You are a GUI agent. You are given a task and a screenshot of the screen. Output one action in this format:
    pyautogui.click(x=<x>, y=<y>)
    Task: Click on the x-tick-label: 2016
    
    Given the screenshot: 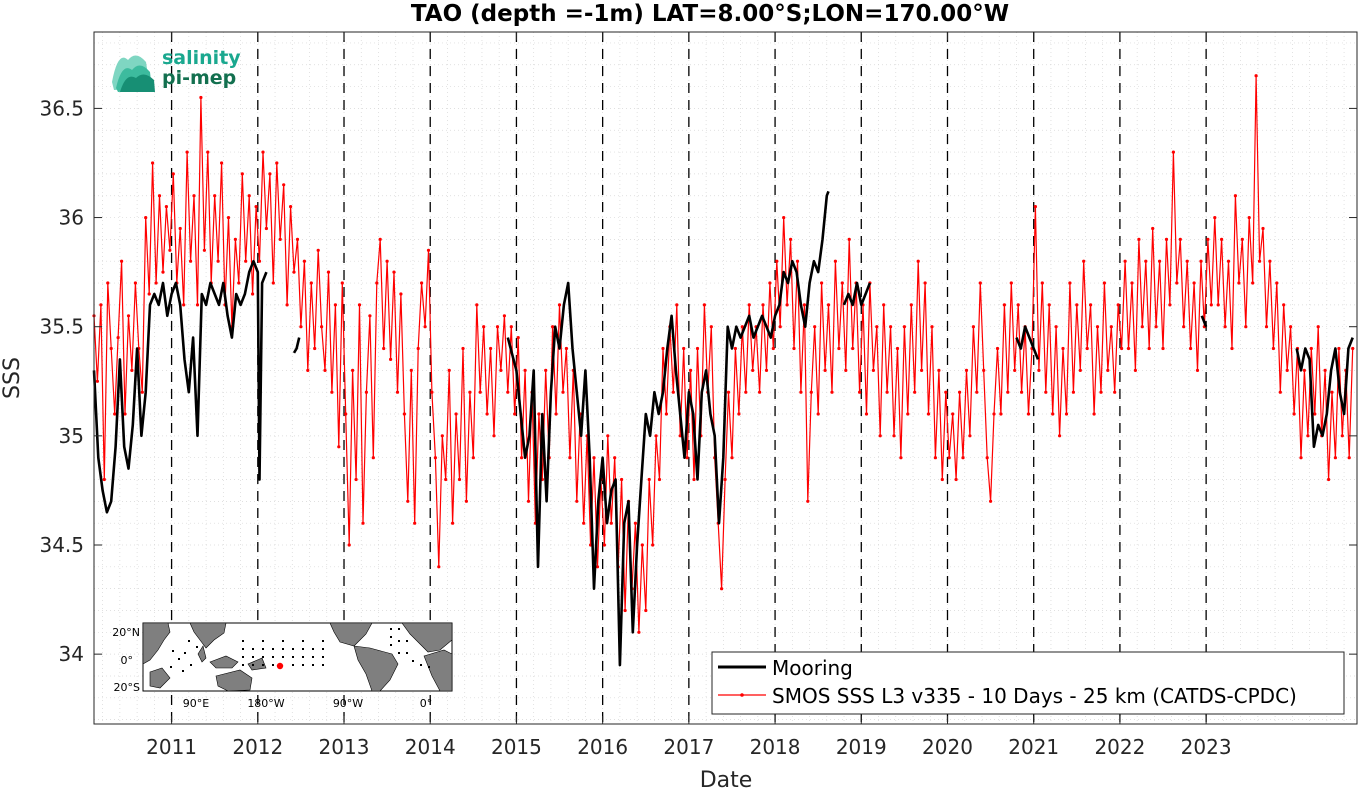 What is the action you would take?
    pyautogui.click(x=602, y=747)
    